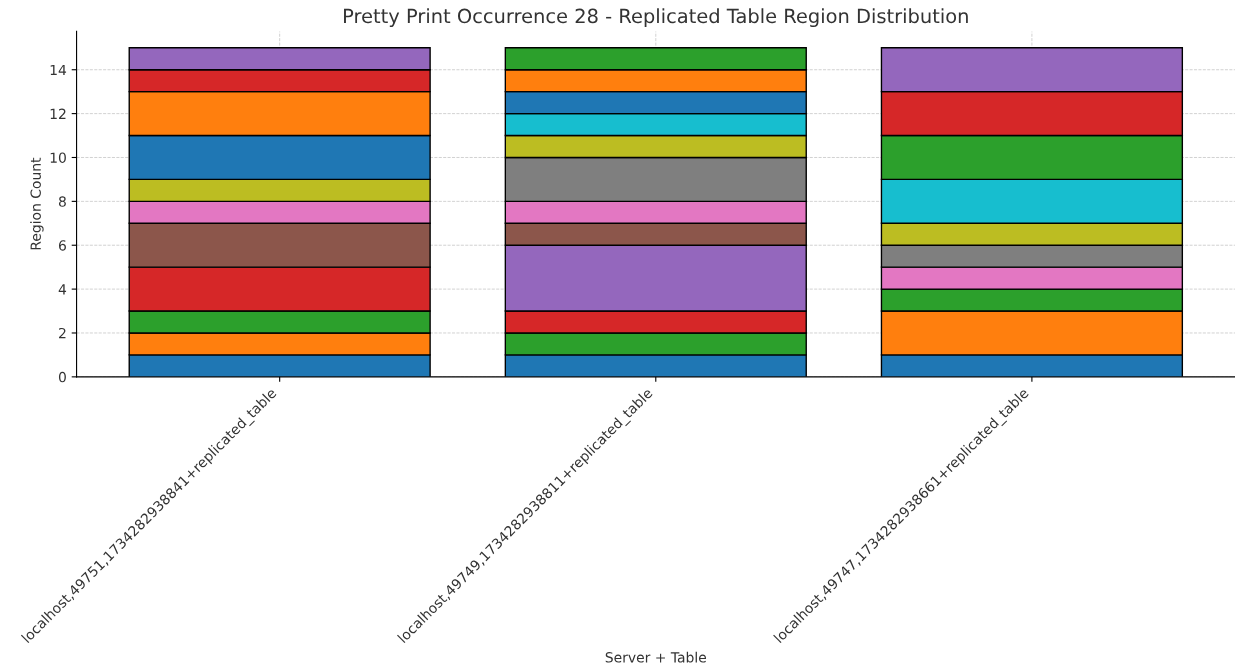  Describe the element at coordinates (58, 70) in the screenshot. I see `y-tick-label: 14` at that location.